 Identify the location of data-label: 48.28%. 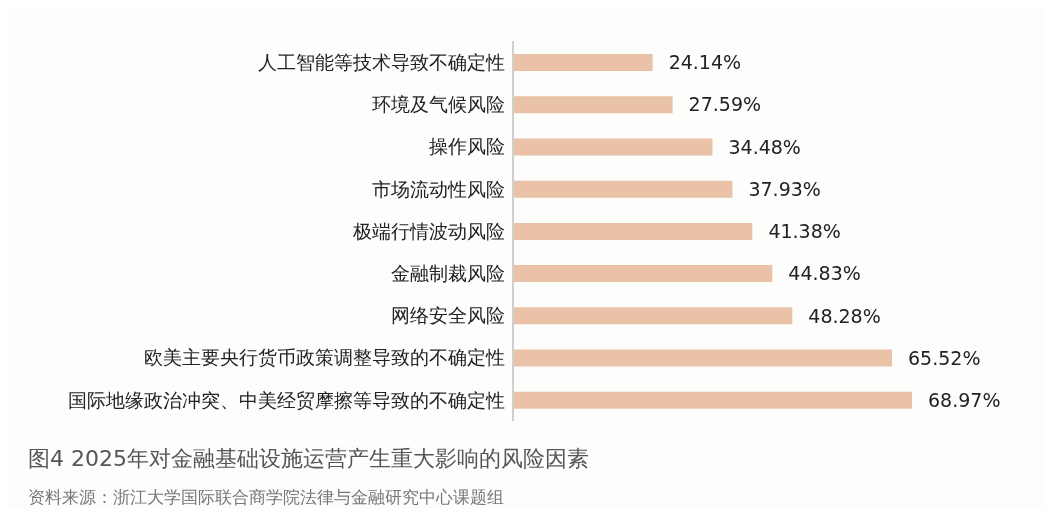
(844, 315).